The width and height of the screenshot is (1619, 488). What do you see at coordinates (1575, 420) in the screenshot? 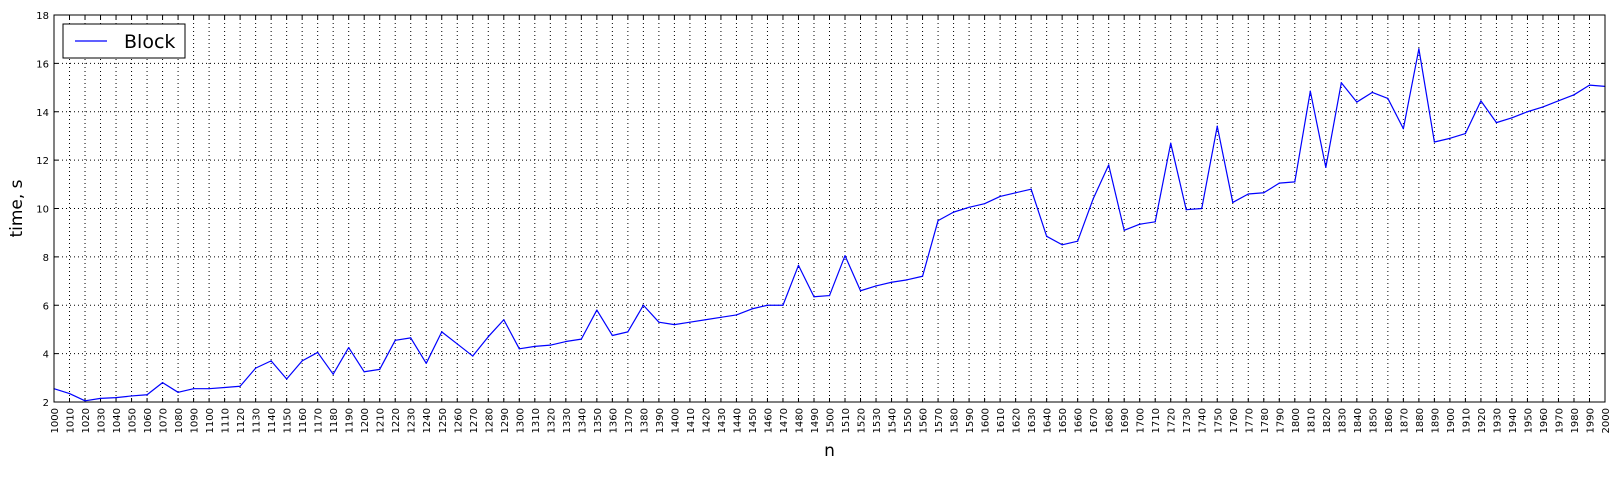
I see `x-tick-label: 1980` at bounding box center [1575, 420].